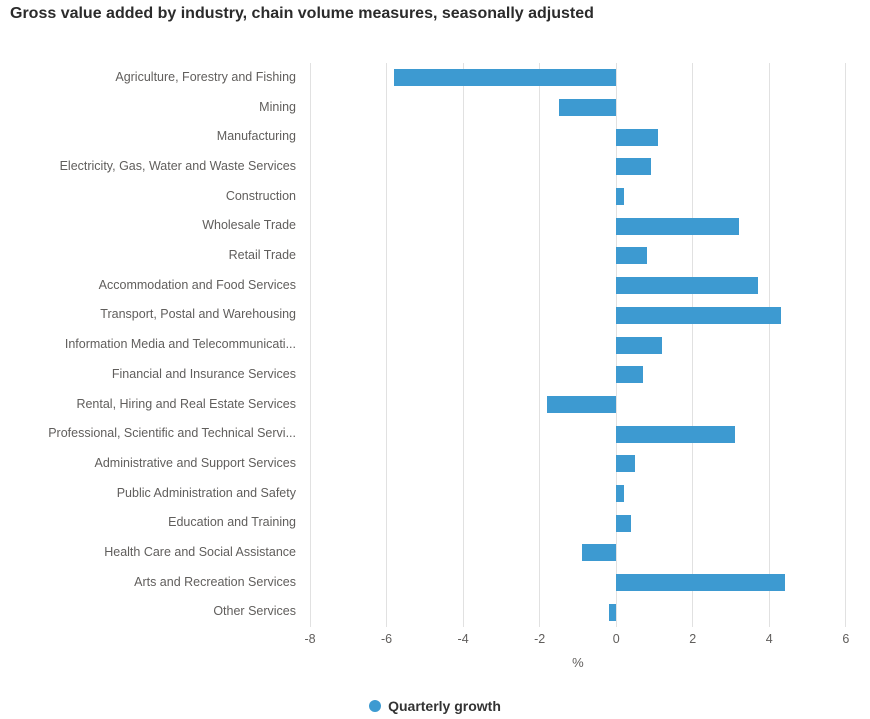 The width and height of the screenshot is (870, 719). I want to click on x-tick-label: -6, so click(386, 639).